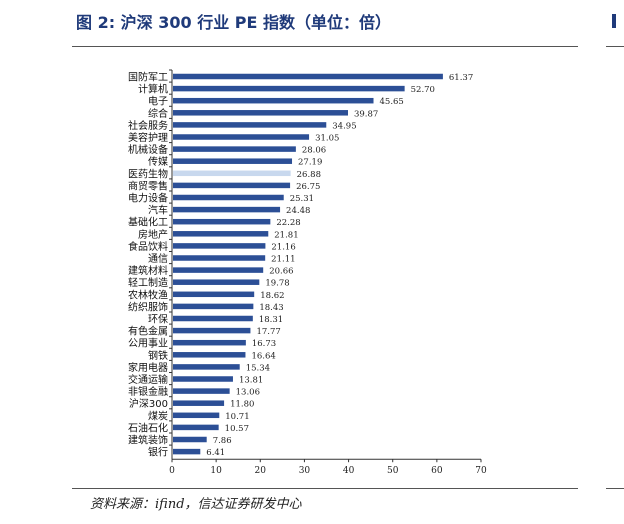 This screenshot has height=524, width=624. What do you see at coordinates (215, 453) in the screenshot?
I see `value-label: 6.41` at bounding box center [215, 453].